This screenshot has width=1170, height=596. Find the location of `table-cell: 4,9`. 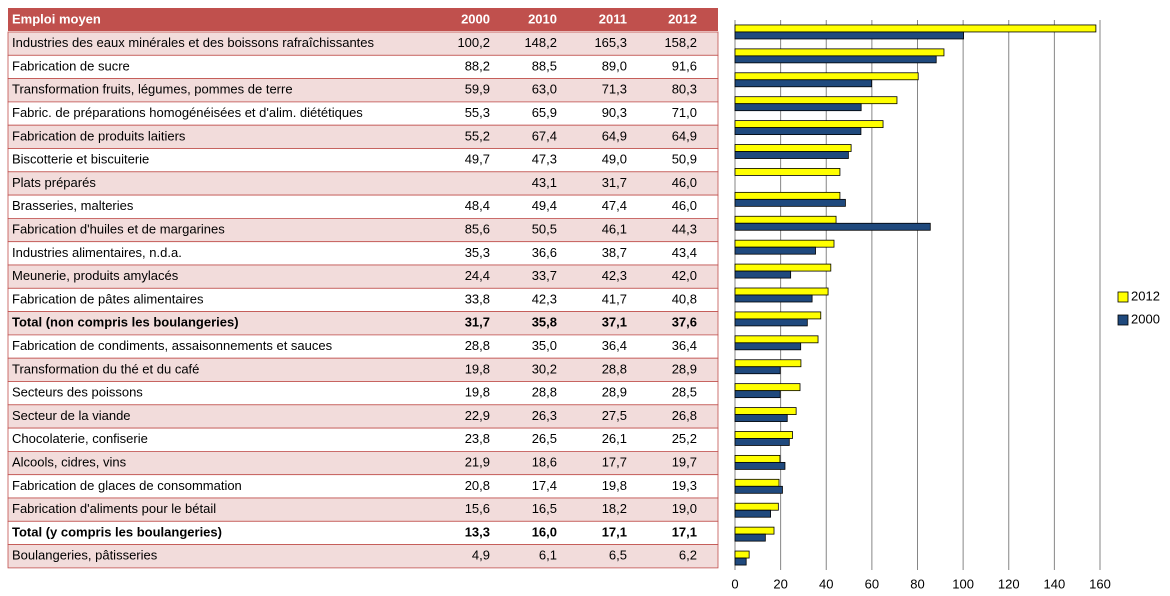

table-cell: 4,9 is located at coordinates (481, 555).